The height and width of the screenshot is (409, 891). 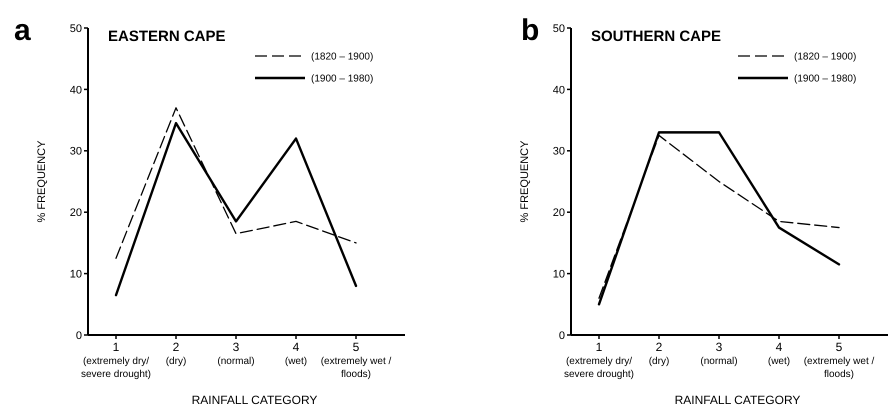 I want to click on chart-title: SOUTHERN CAPE, so click(x=656, y=36).